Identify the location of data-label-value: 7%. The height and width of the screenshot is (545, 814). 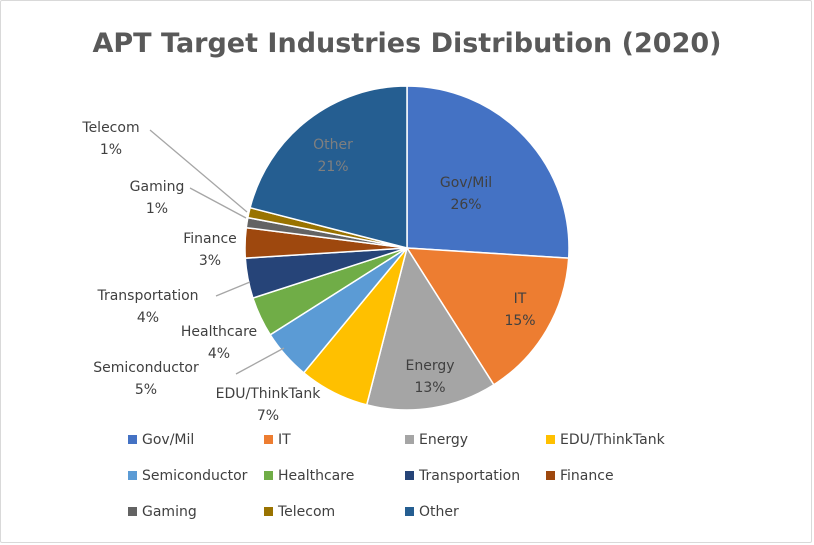
(268, 416).